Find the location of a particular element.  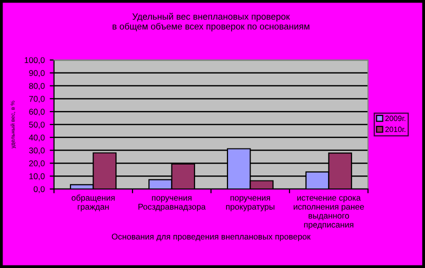

x-axis-title: Основания для проведения внеплановых проверок is located at coordinates (211, 238).